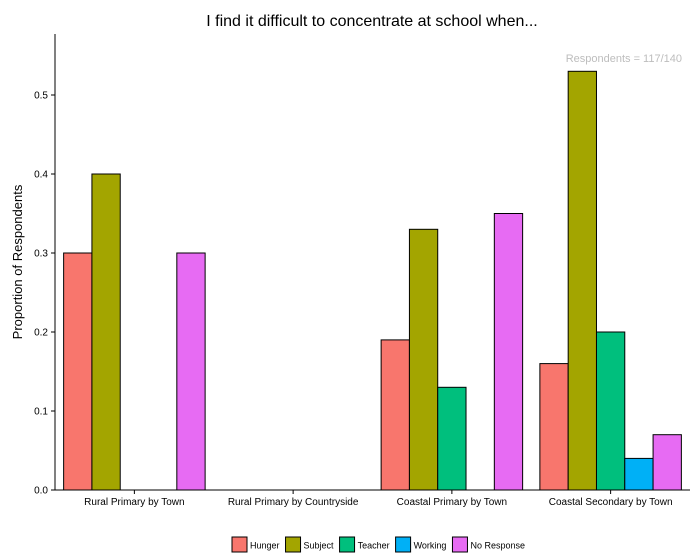 The height and width of the screenshot is (560, 699). Describe the element at coordinates (41, 254) in the screenshot. I see `y-tick-label: 0.3` at that location.